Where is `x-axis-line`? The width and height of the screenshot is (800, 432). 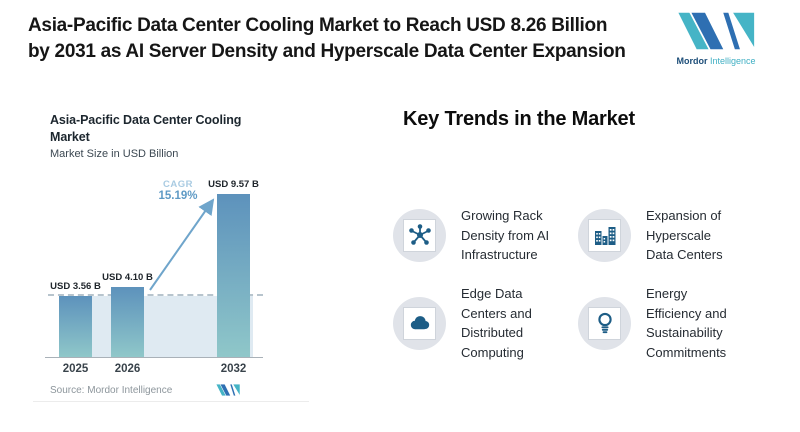 x-axis-line is located at coordinates (154, 357).